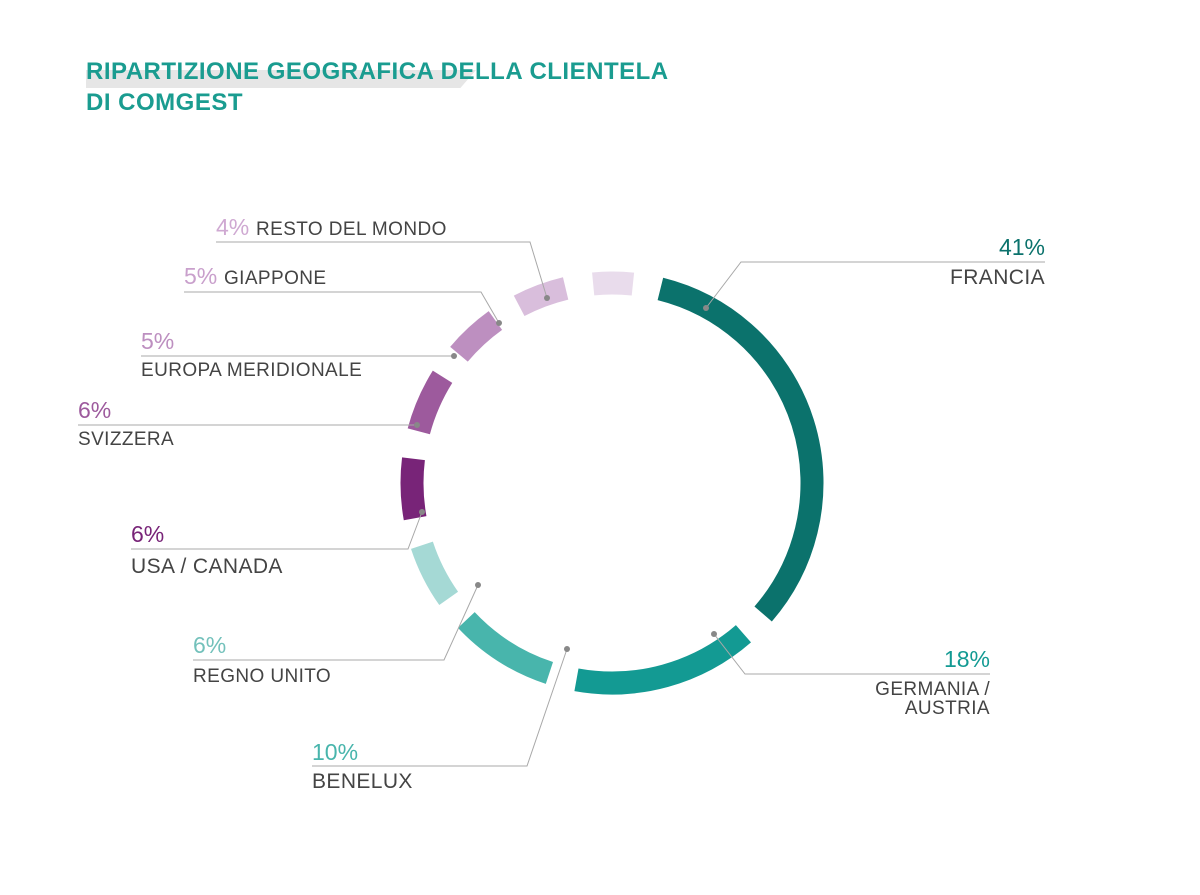 The image size is (1200, 895). Describe the element at coordinates (435, 573) in the screenshot. I see `ring-segment-regno-unito` at that location.